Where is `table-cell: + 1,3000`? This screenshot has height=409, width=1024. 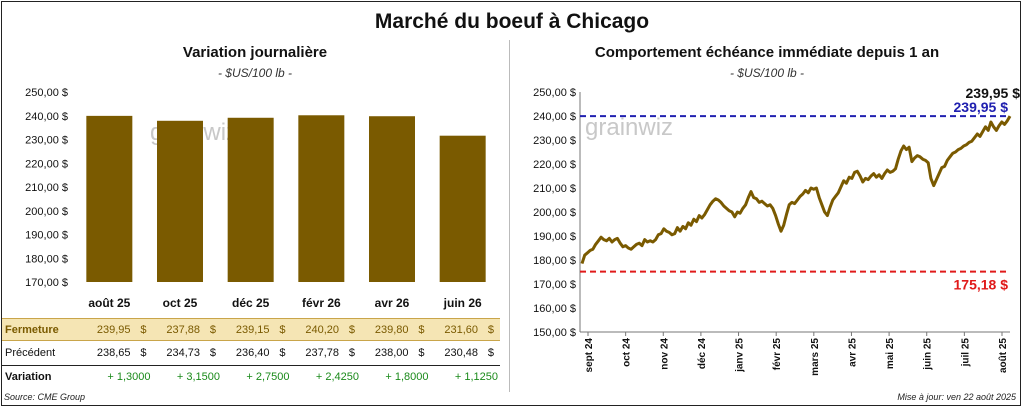 table-cell: + 1,3000 is located at coordinates (129, 376).